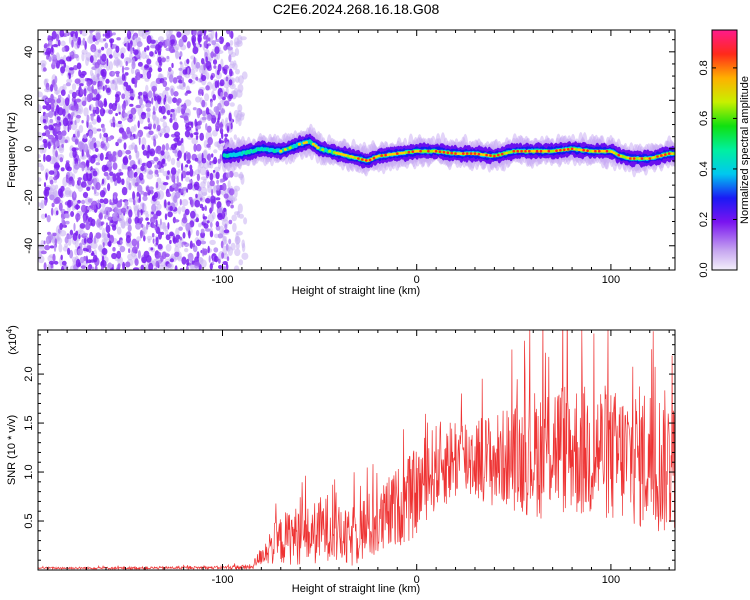 This screenshot has width=750, height=600. What do you see at coordinates (356, 9) in the screenshot?
I see `figure-title: C2E6.2024.268.16.18.G08` at bounding box center [356, 9].